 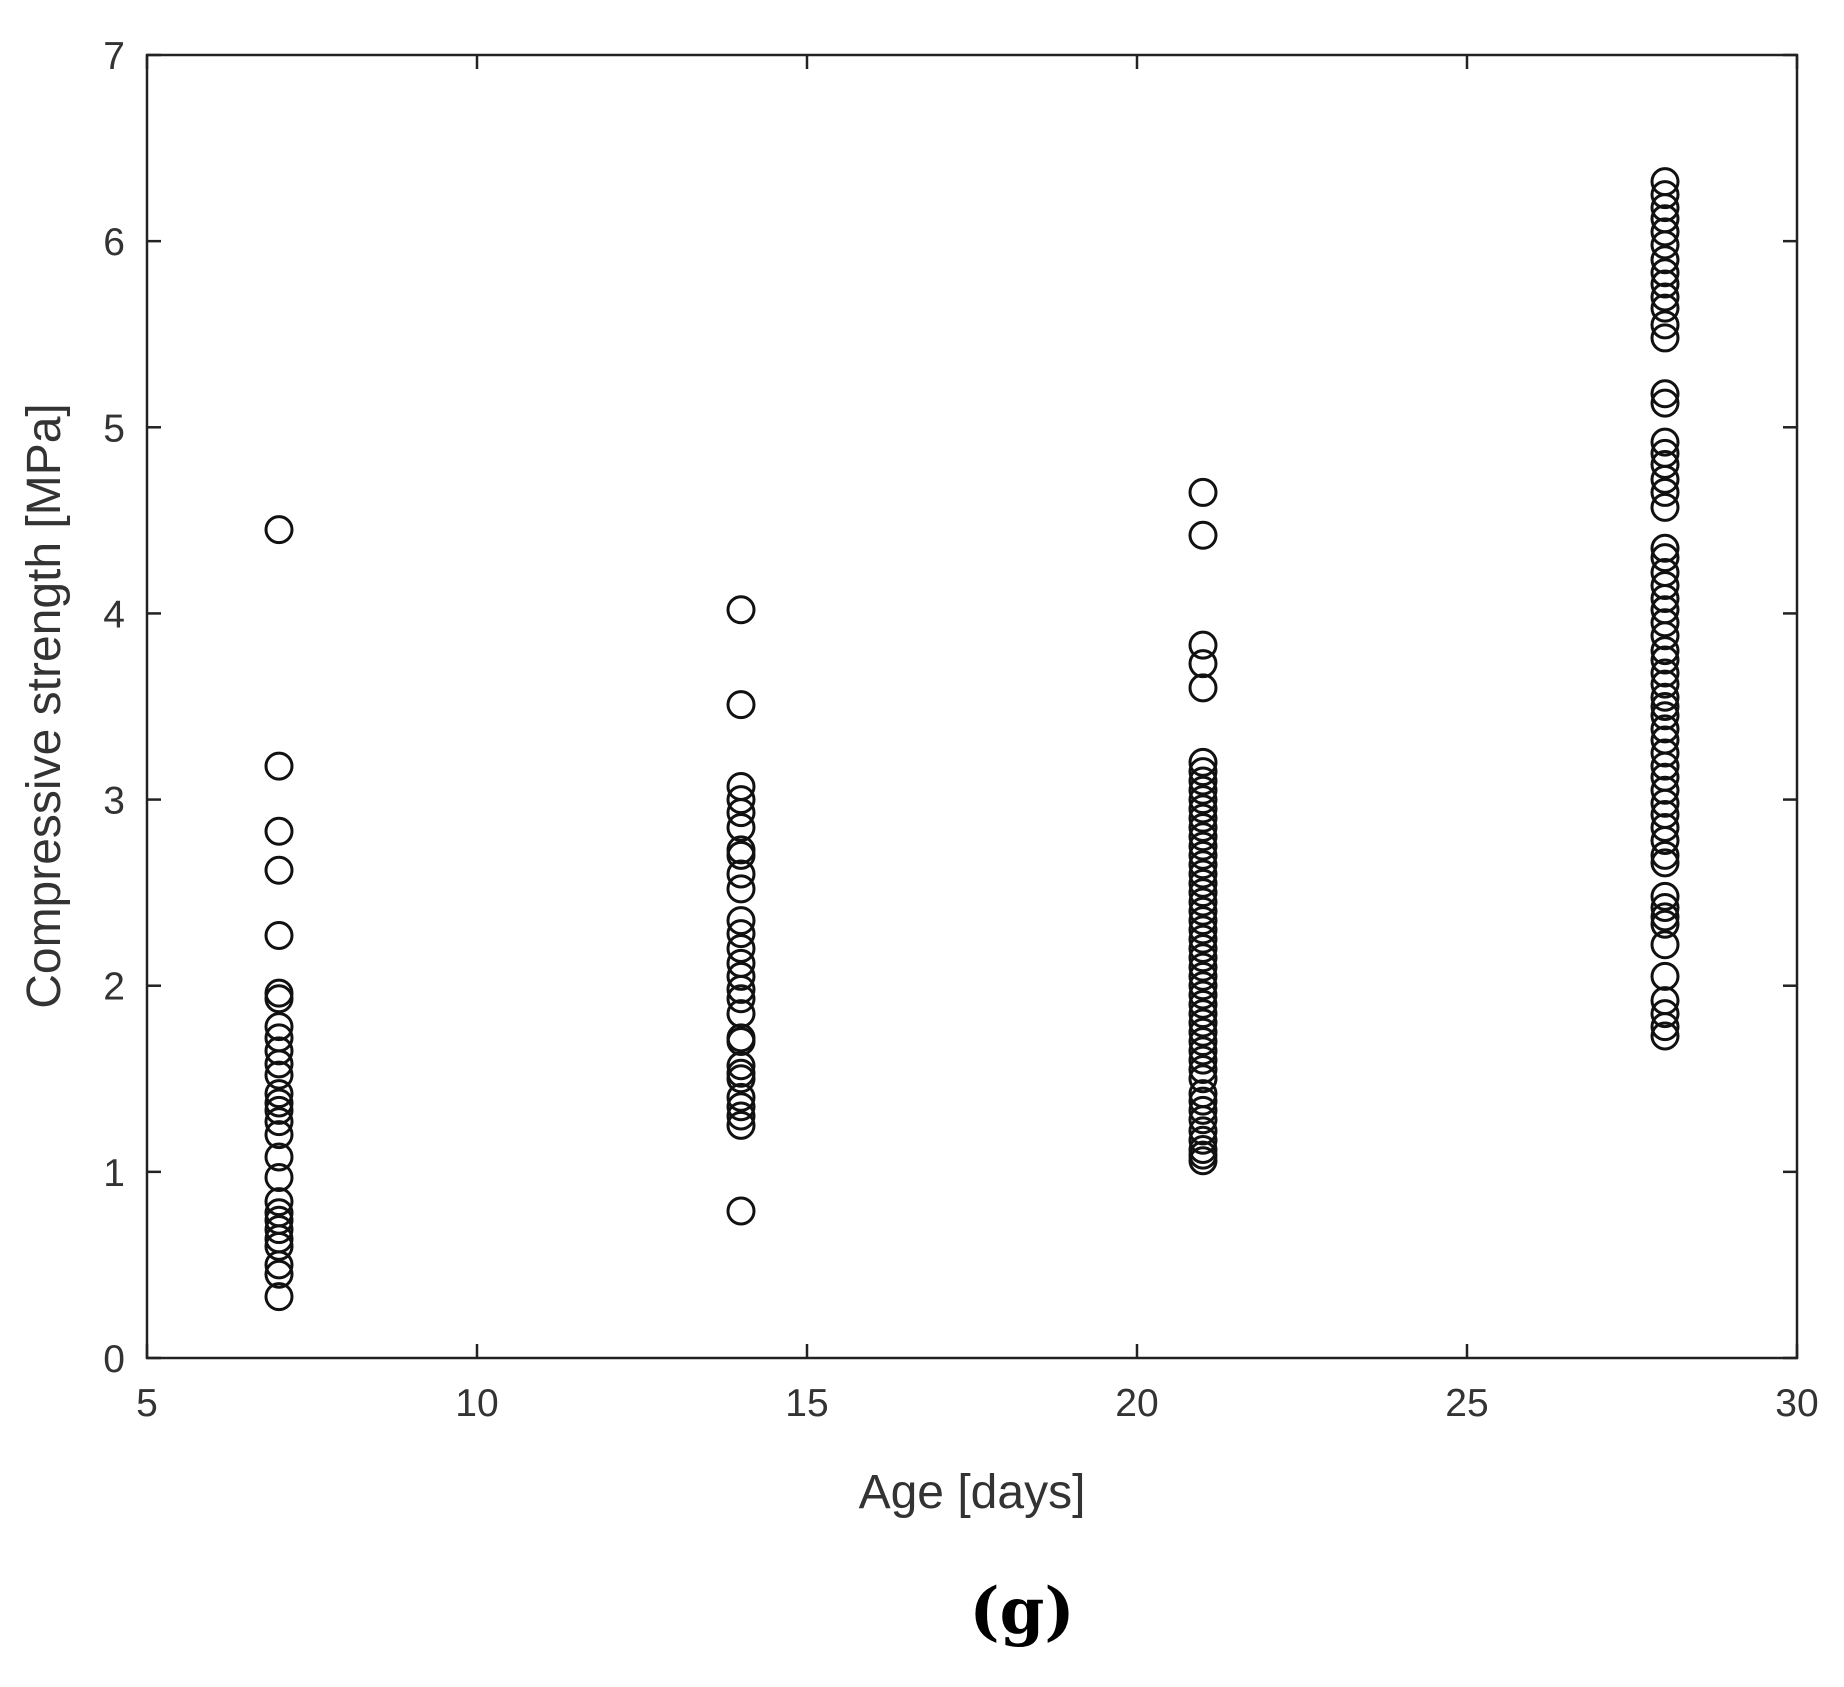 I want to click on y-tick-label: 5, so click(x=114, y=428).